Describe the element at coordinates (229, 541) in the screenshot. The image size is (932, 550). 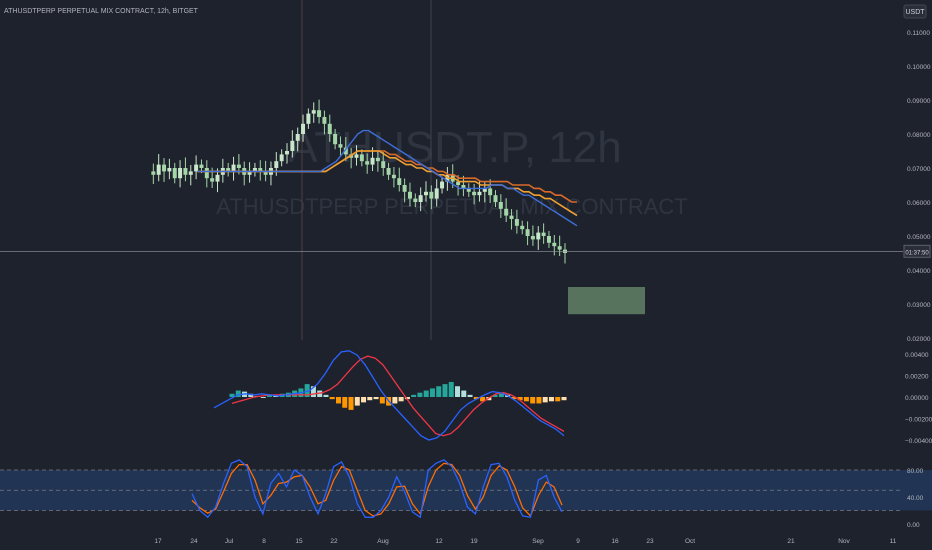
I see `x-tick-label: Jul` at that location.